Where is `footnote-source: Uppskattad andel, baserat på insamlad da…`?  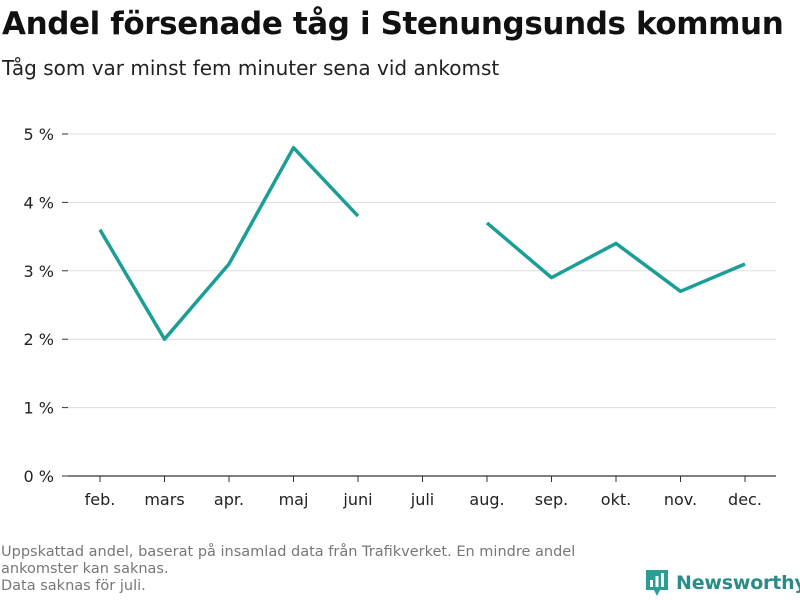
footnote-source: Uppskattad andel, baserat på insamlad da… is located at coordinates (288, 560).